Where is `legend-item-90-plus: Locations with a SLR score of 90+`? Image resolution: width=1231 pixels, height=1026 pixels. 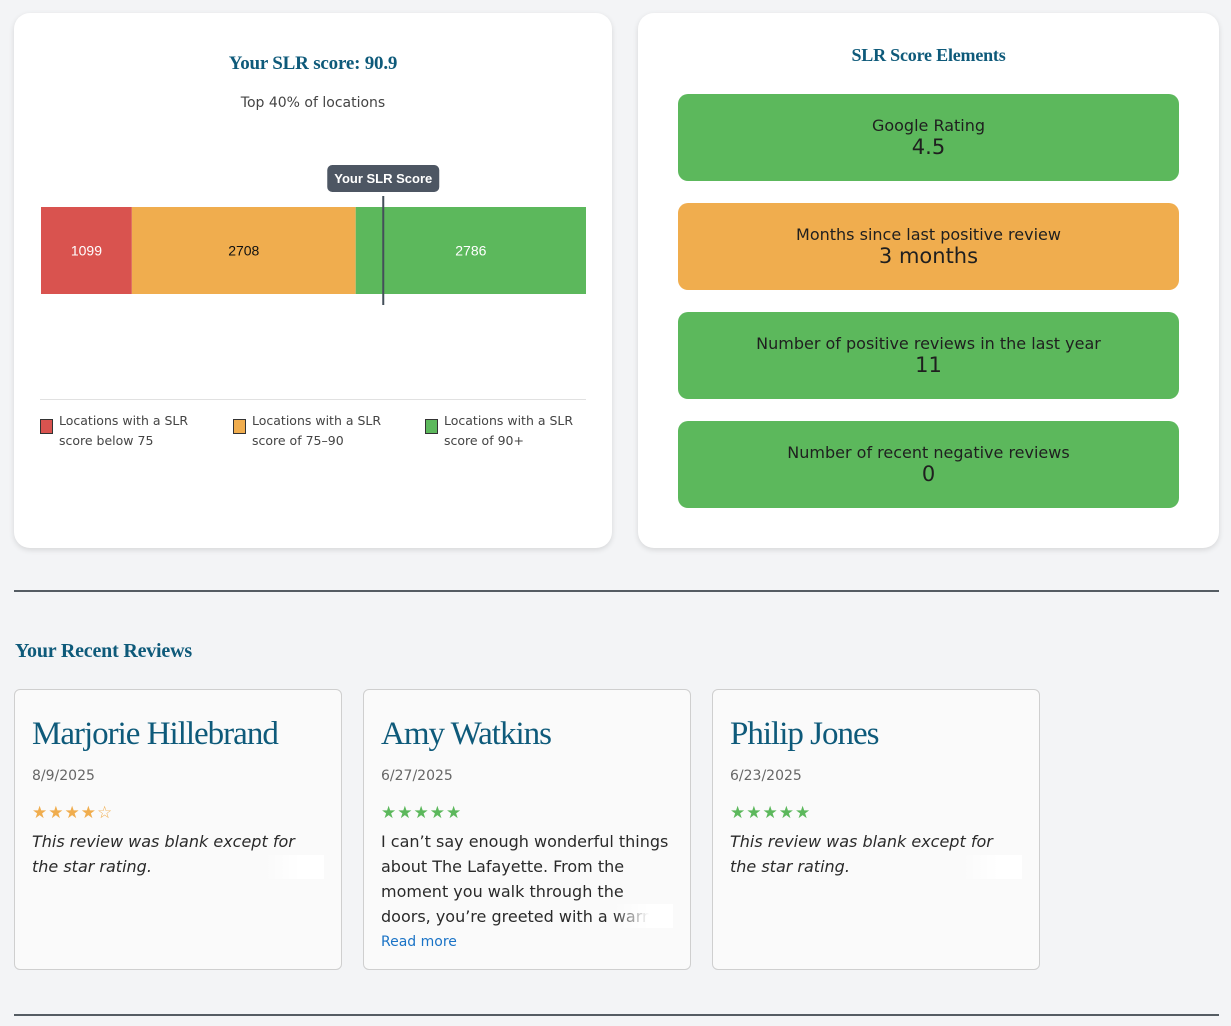
legend-item-90-plus: Locations with a SLR score of 90+ is located at coordinates (504, 431).